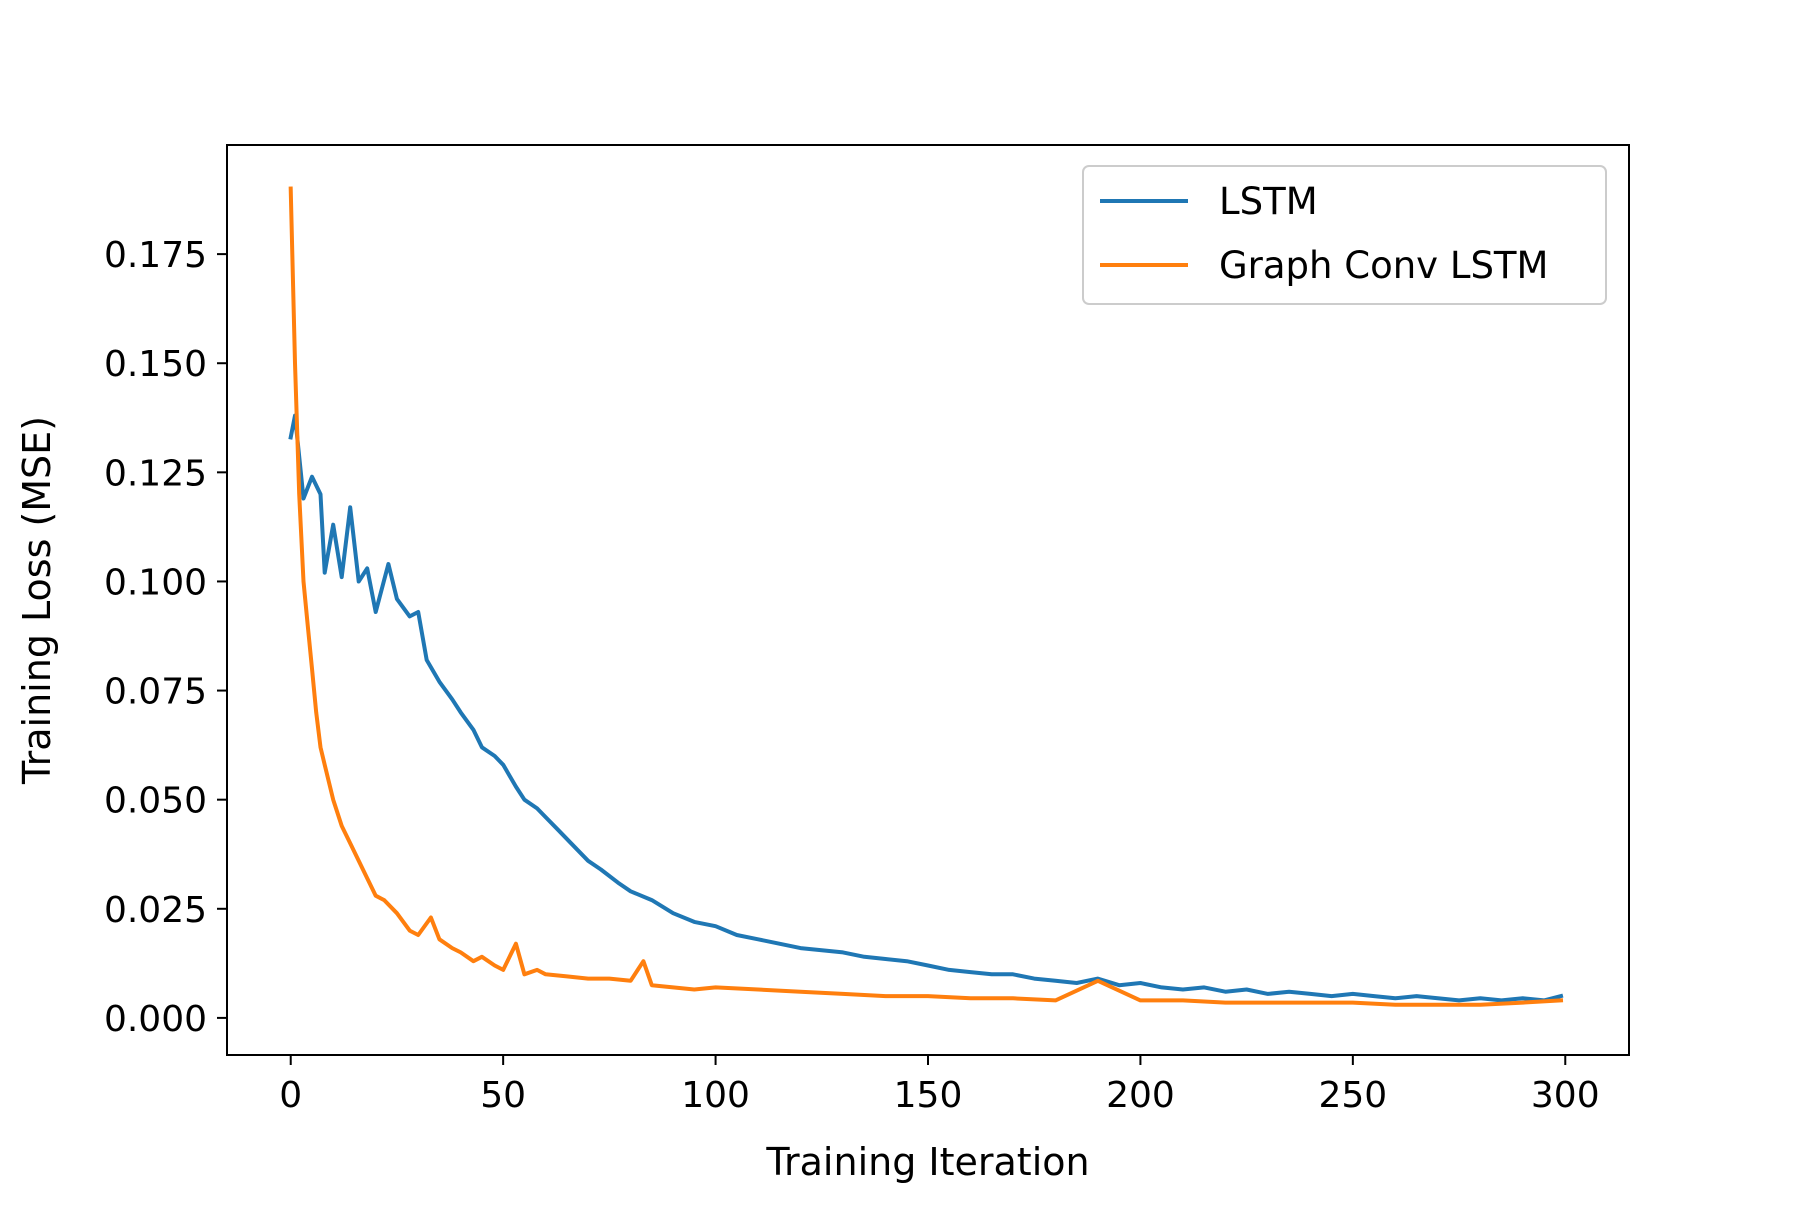 This screenshot has width=1800, height=1205. Describe the element at coordinates (503, 1095) in the screenshot. I see `x-tick-label: 50` at that location.